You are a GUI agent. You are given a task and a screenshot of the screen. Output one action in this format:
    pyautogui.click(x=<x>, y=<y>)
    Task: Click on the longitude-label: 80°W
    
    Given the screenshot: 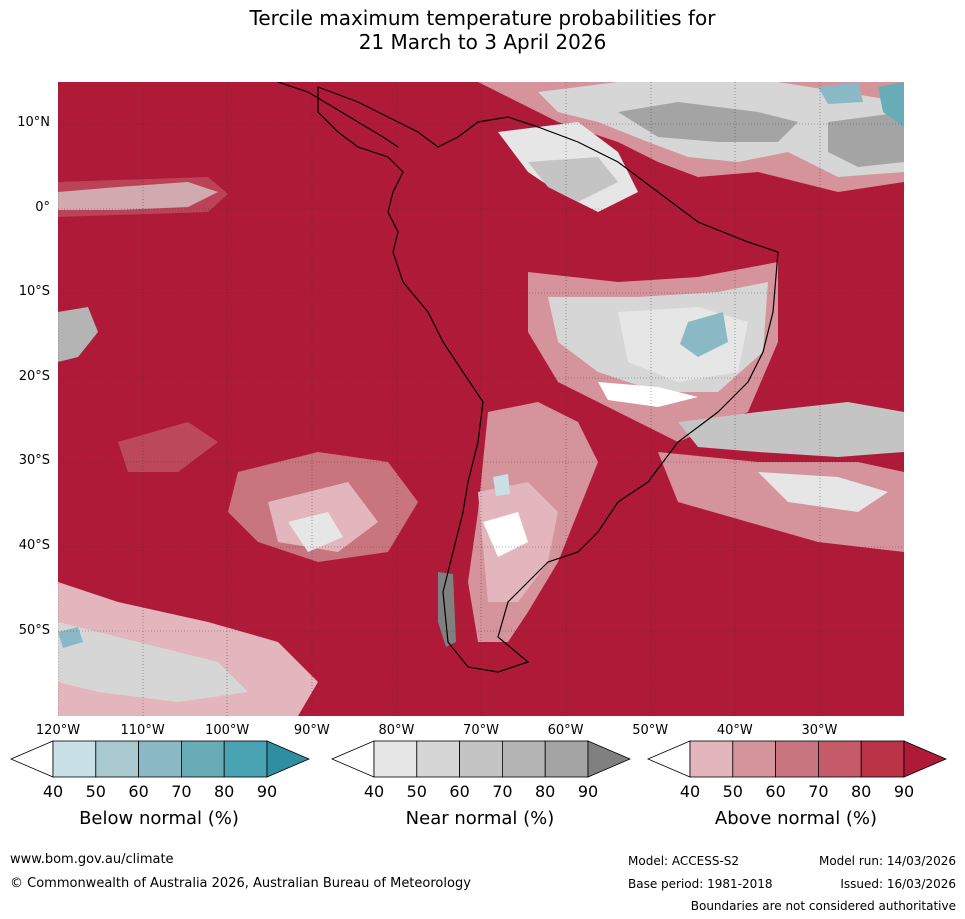 What is the action you would take?
    pyautogui.click(x=396, y=730)
    